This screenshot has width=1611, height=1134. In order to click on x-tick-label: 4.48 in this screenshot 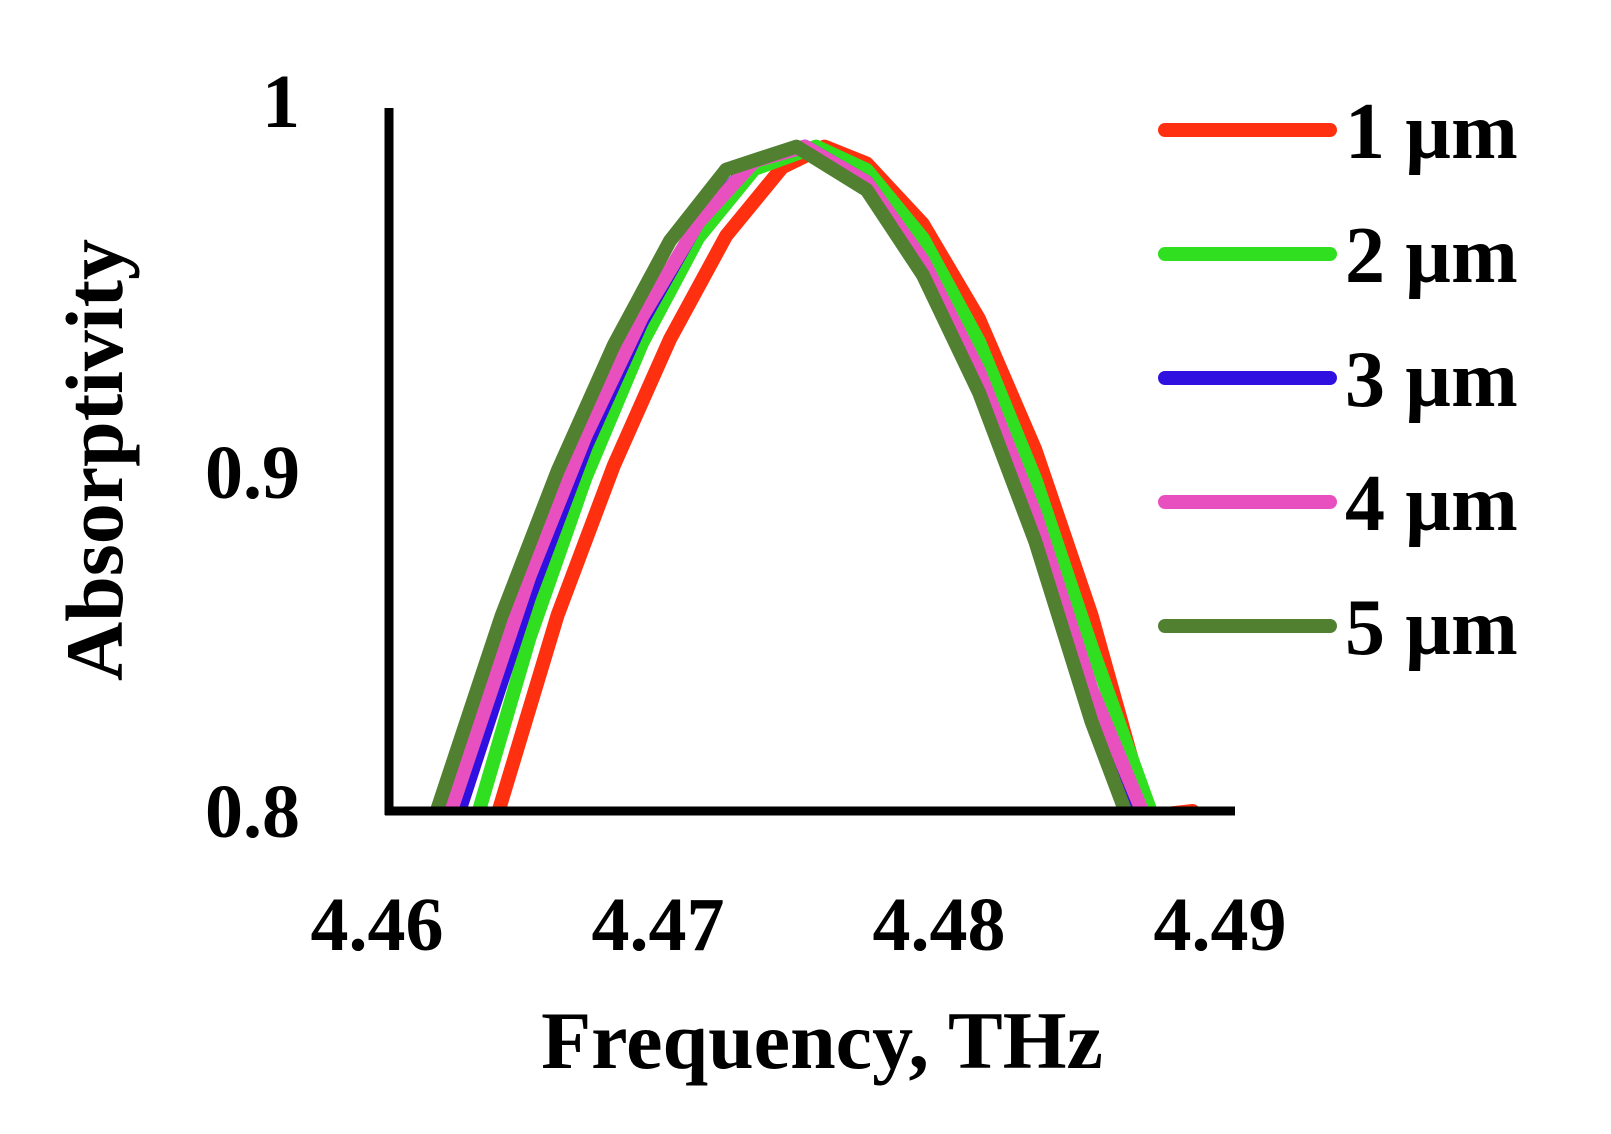, I will do `click(939, 925)`.